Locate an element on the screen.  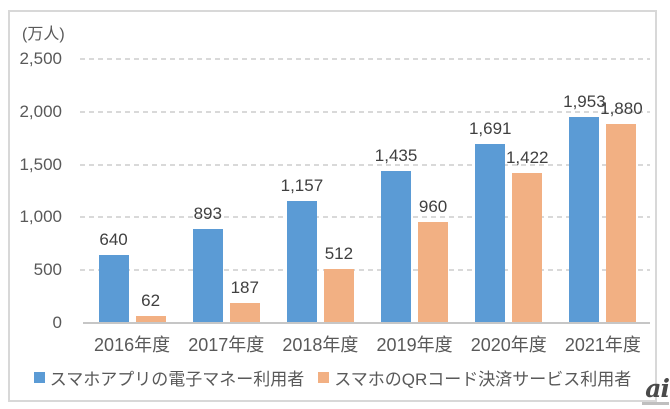
bar-qr-2020年度 is located at coordinates (527, 247).